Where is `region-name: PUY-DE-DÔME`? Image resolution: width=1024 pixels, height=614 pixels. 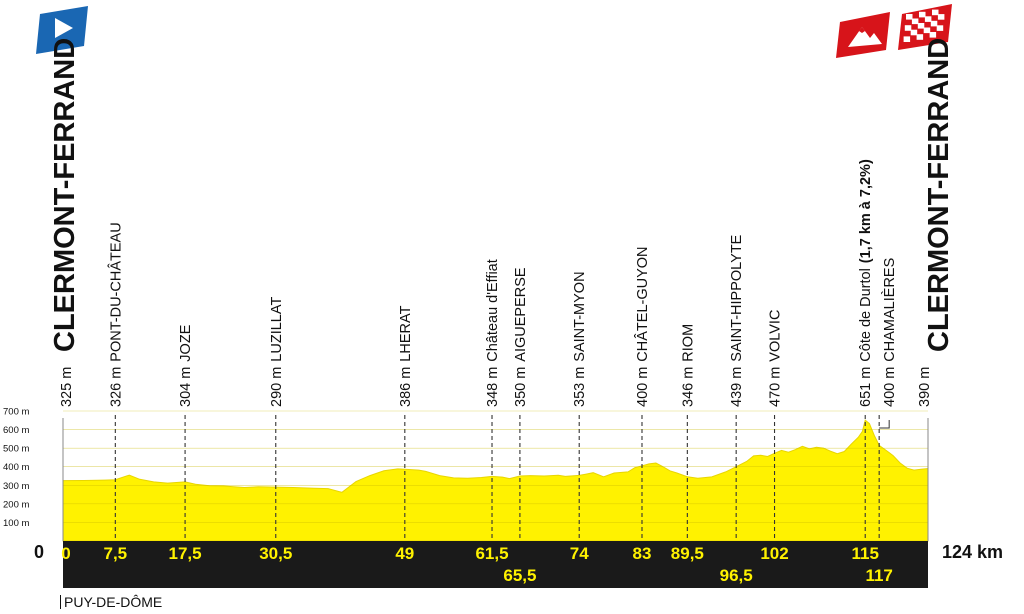
region-name: PUY-DE-DÔME is located at coordinates (113, 602).